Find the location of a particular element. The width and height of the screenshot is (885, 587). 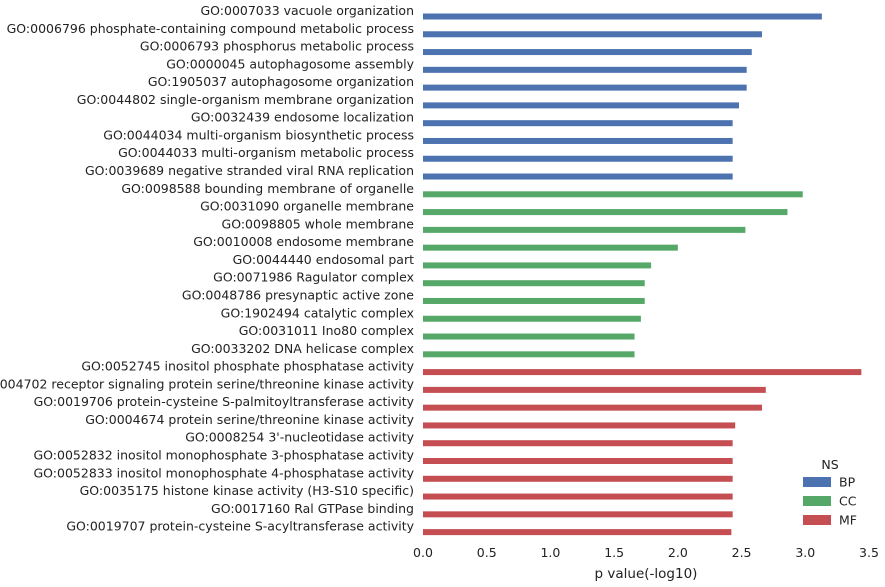

x-tick-label: 3.5 is located at coordinates (869, 552).